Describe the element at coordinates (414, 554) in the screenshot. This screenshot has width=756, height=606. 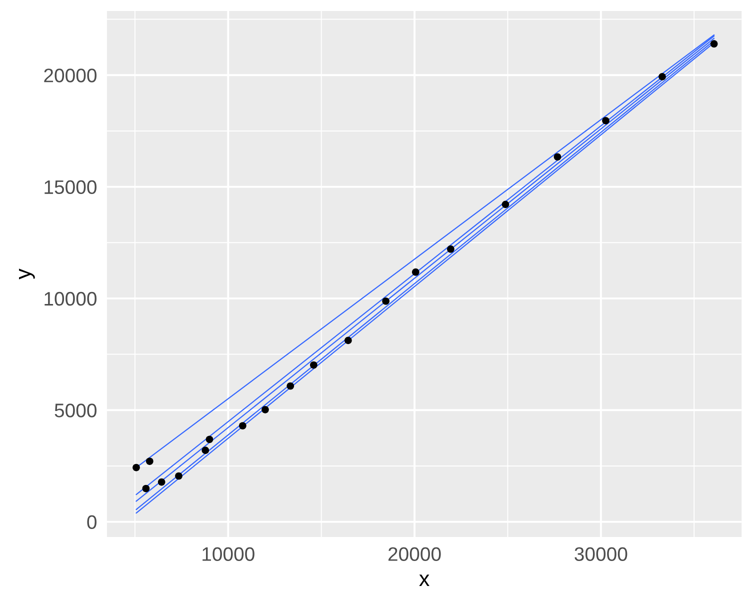
I see `x-tick-label: 20000` at that location.